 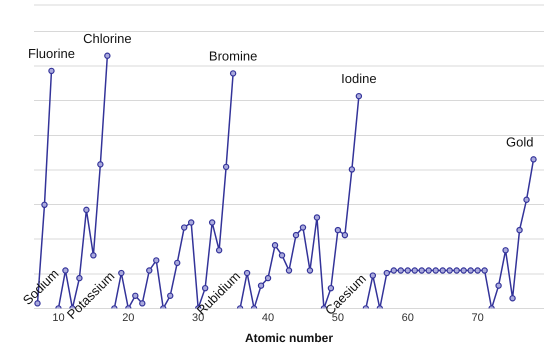 What do you see at coordinates (478, 318) in the screenshot?
I see `x-tick-label: 70` at bounding box center [478, 318].